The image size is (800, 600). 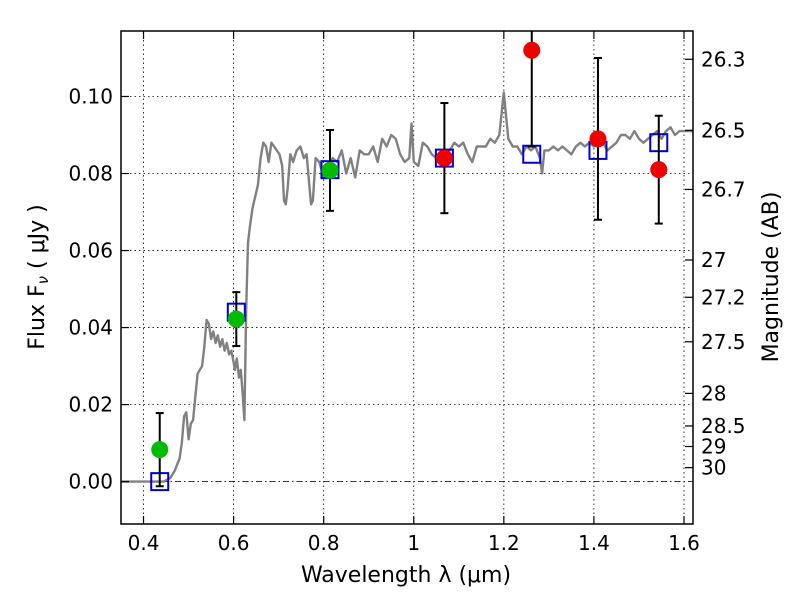 I want to click on magnitude-tick-label: 27, so click(x=713, y=260).